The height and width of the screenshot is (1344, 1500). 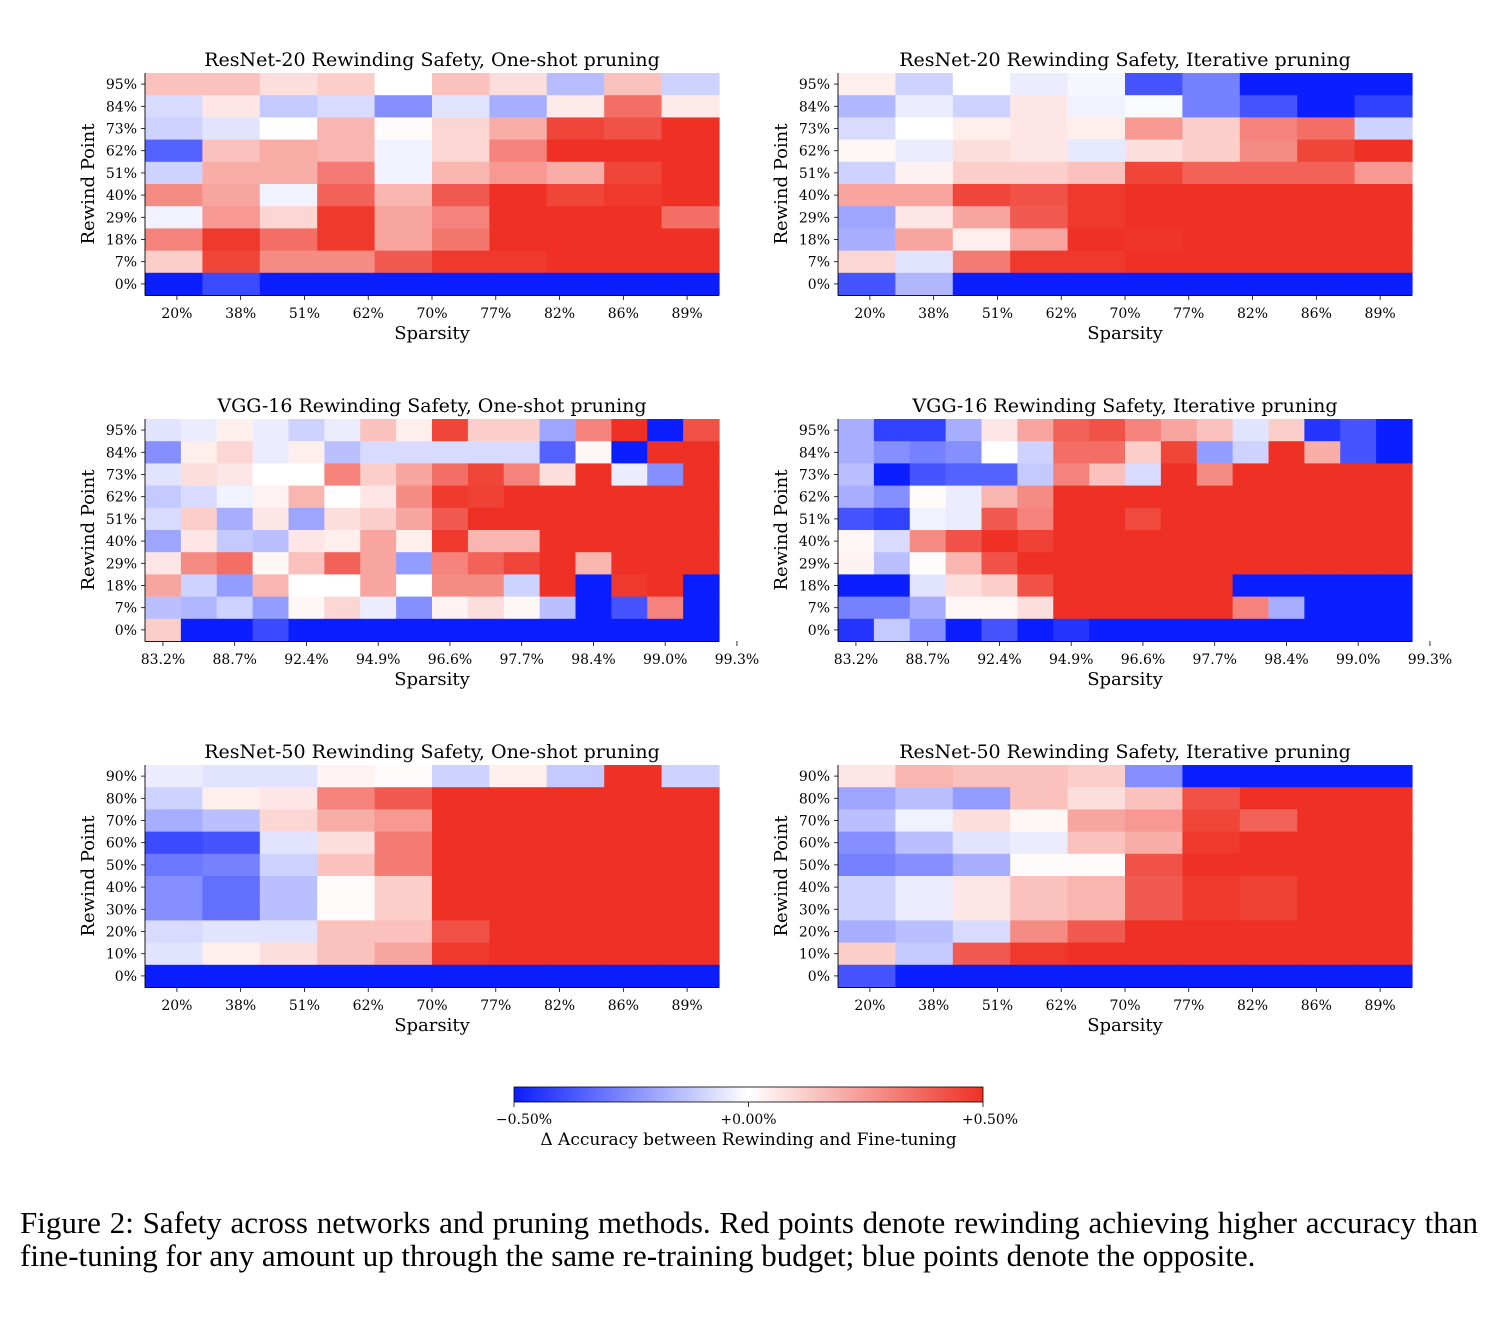 I want to click on x-tick-label: 62%, so click(x=1061, y=314).